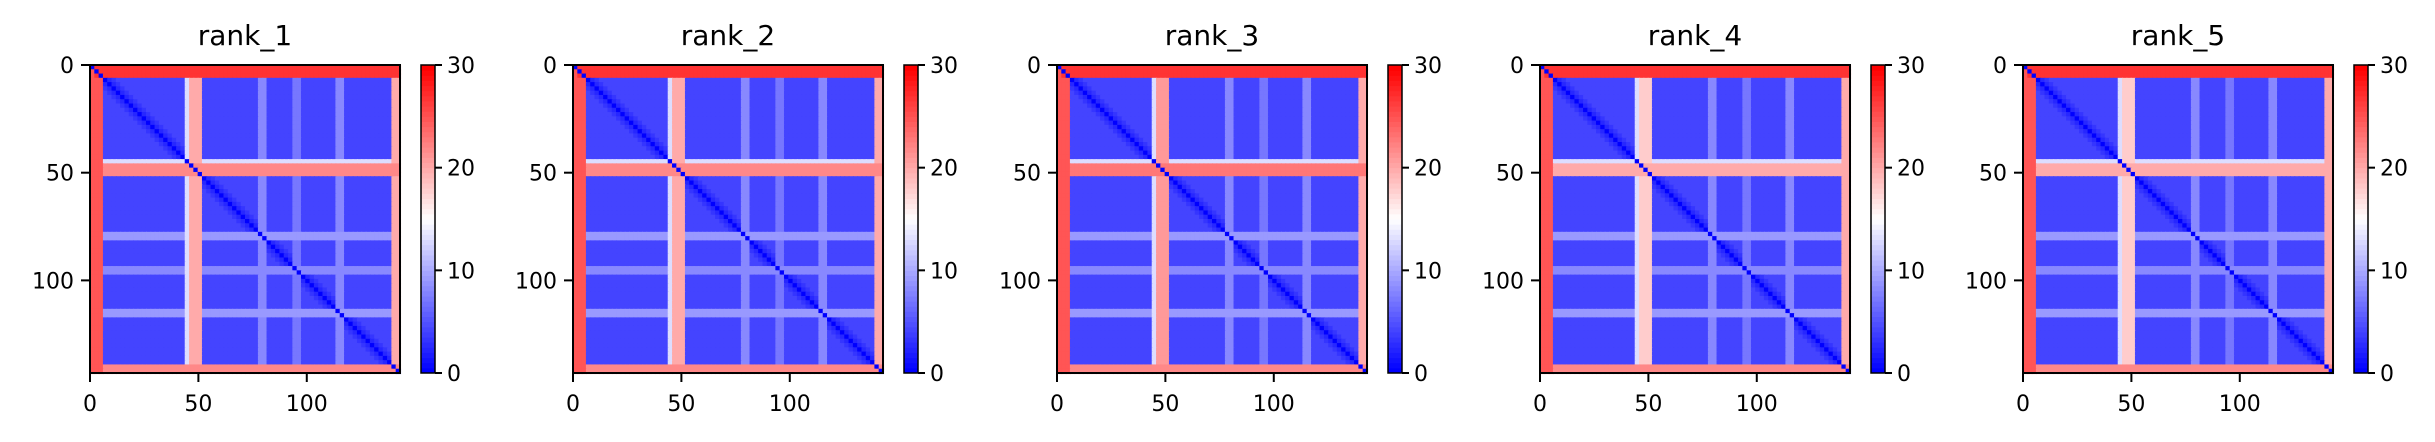 Image resolution: width=2435 pixels, height=442 pixels. I want to click on panel-1-title: rank_1, so click(245, 35).